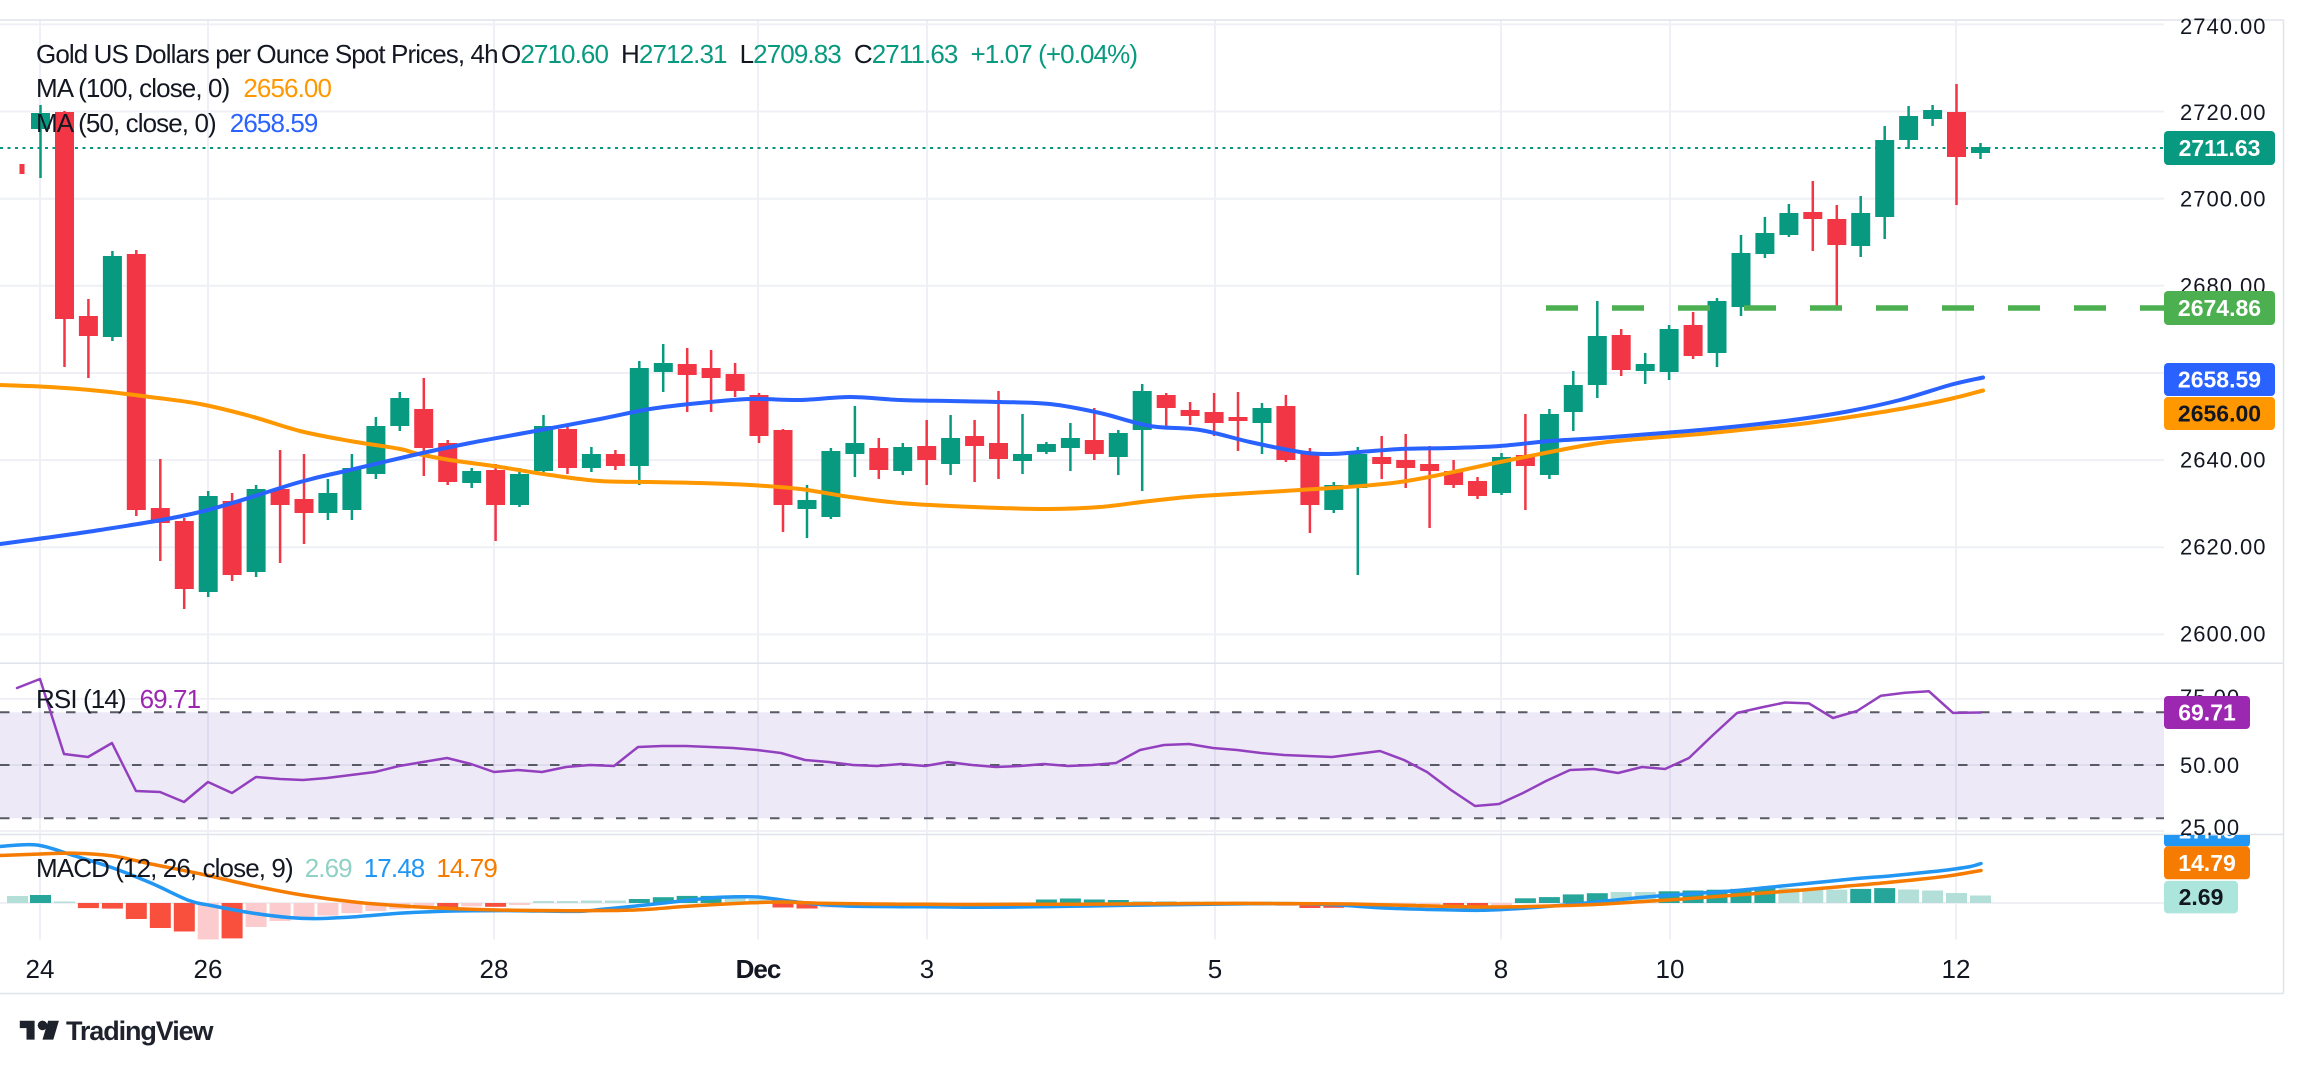 The height and width of the screenshot is (1066, 2304). Describe the element at coordinates (40, 969) in the screenshot. I see `svg-text: 24` at that location.